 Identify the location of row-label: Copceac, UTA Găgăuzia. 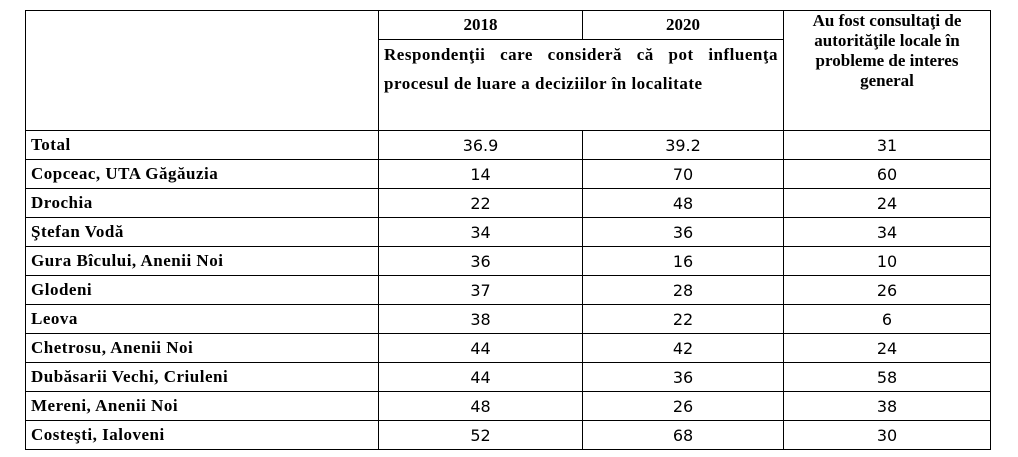
(202, 174).